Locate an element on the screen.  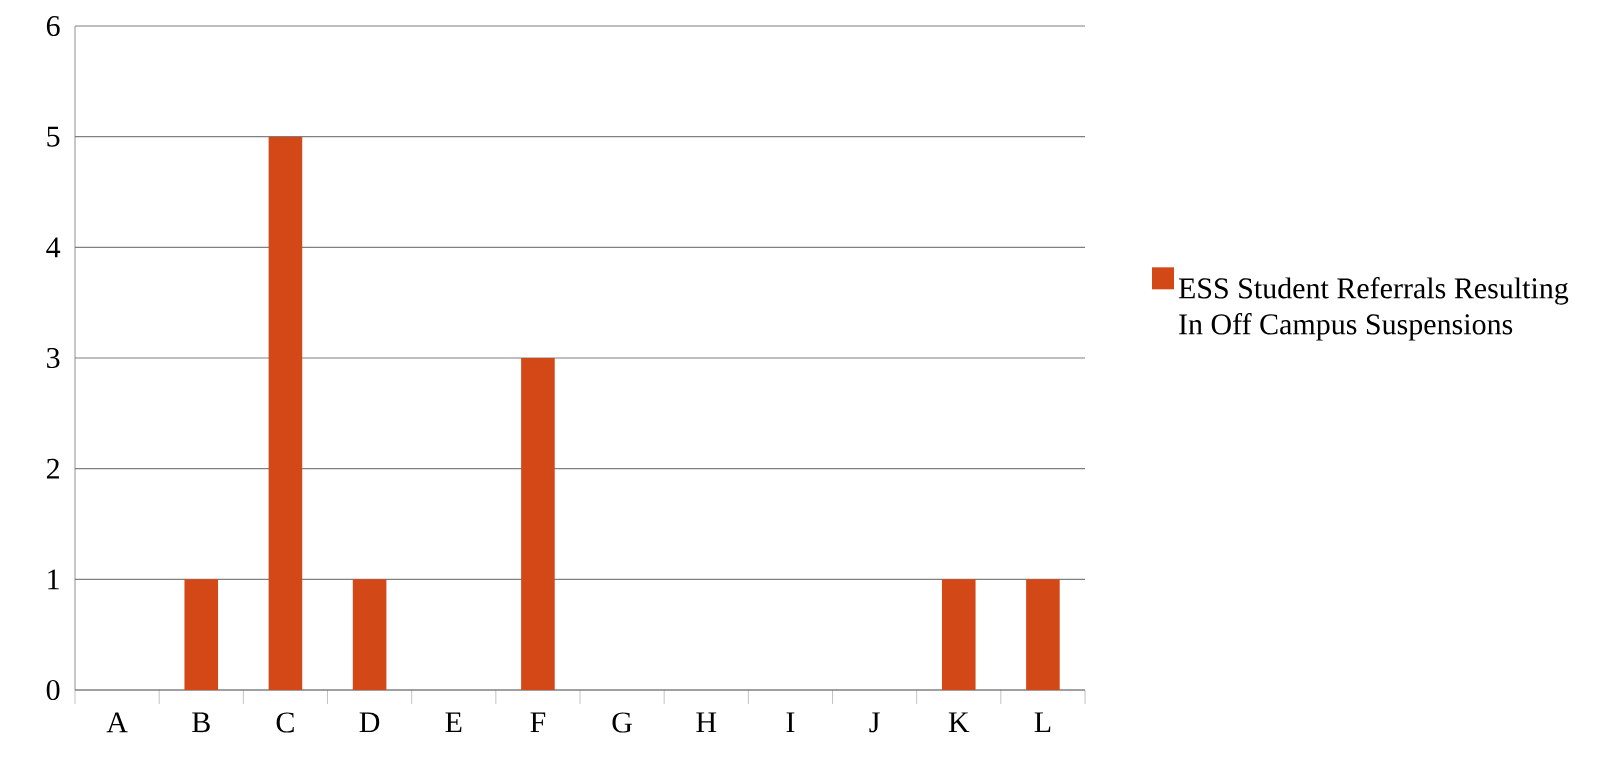
x-tick-label: H is located at coordinates (706, 722).